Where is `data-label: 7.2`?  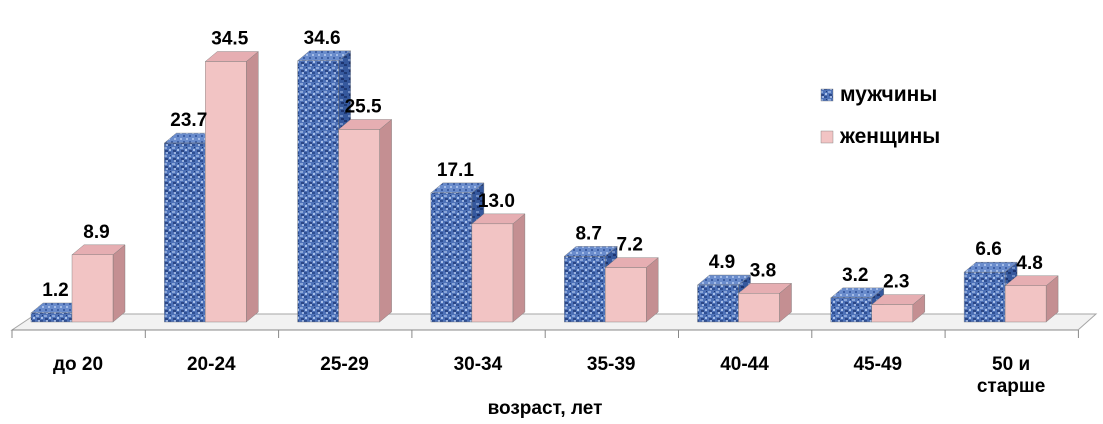
data-label: 7.2 is located at coordinates (629, 245).